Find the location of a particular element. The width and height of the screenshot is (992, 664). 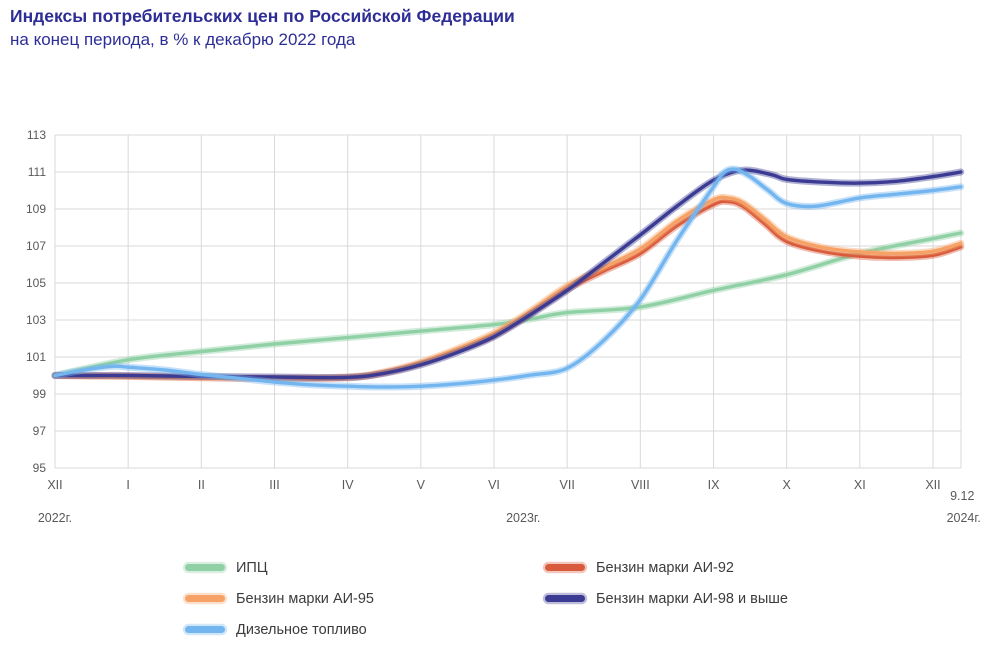

svg-text: VII is located at coordinates (567, 485).